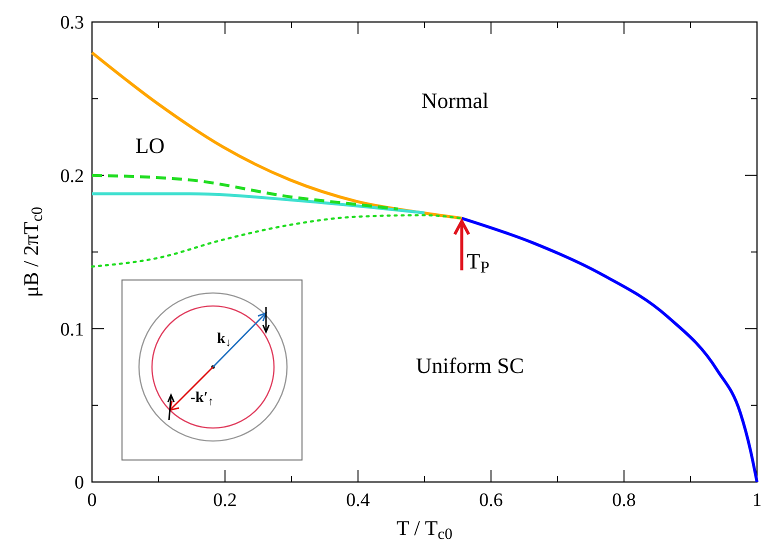 The image size is (761, 547). What do you see at coordinates (756, 500) in the screenshot?
I see `x-tick-label: 1` at bounding box center [756, 500].